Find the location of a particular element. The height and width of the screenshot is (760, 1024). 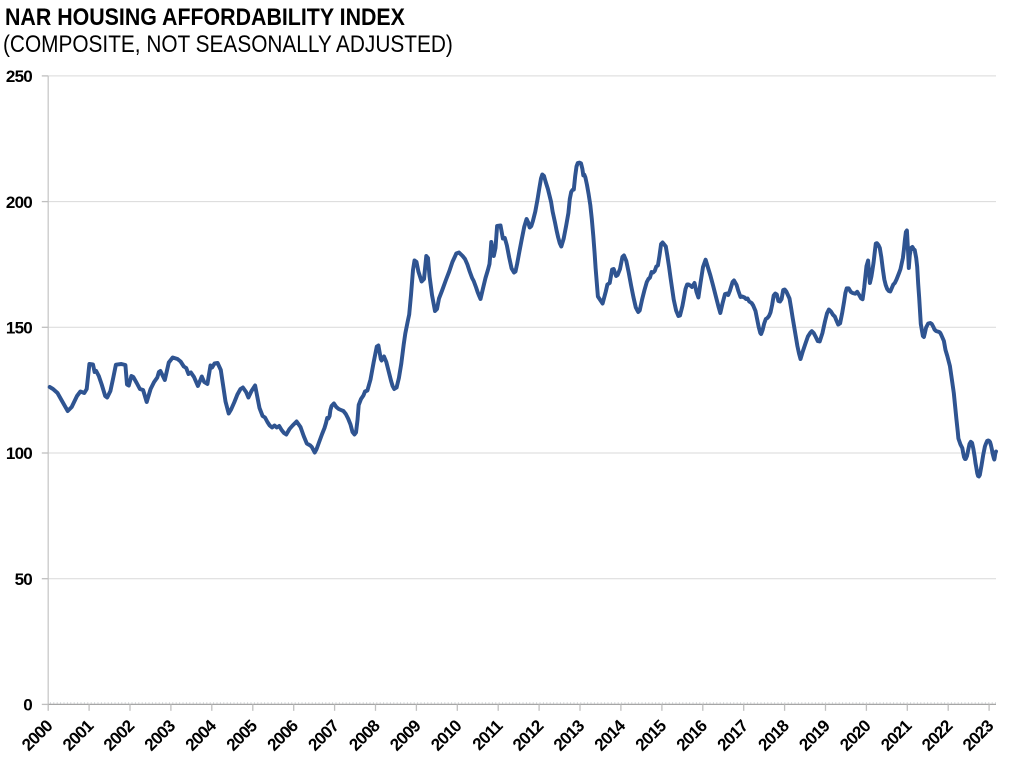

svg-text: 2002 is located at coordinates (119, 735).